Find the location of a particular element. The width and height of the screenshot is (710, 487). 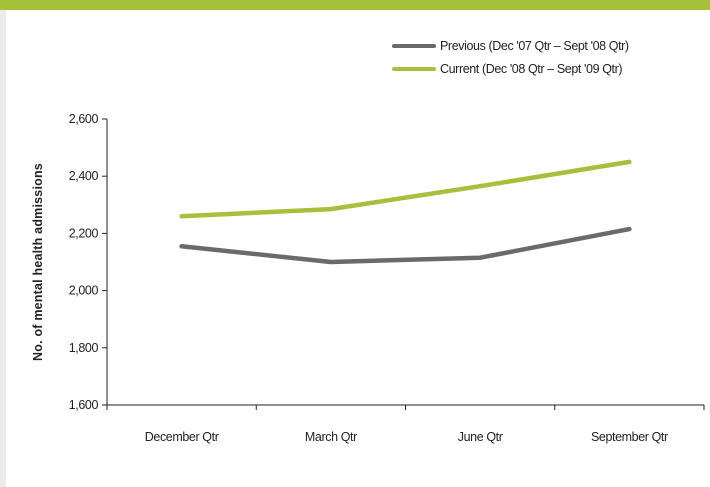

legend-swatch-previous is located at coordinates (414, 46).